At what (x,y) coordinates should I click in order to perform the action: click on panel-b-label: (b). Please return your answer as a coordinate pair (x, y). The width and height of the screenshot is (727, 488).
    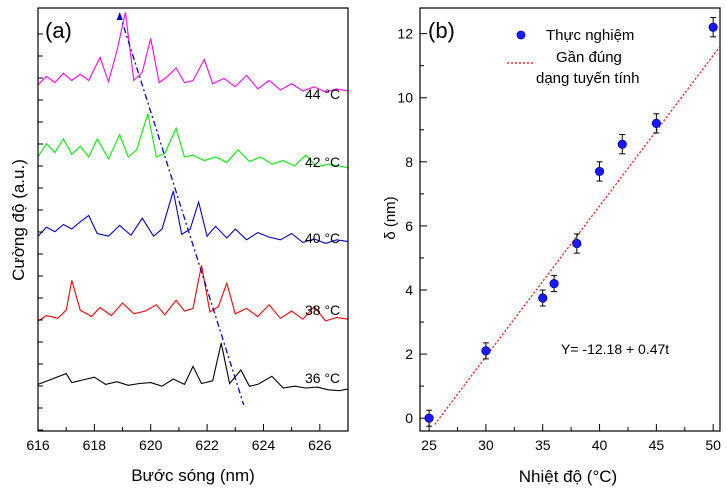
    Looking at the image, I should click on (441, 30).